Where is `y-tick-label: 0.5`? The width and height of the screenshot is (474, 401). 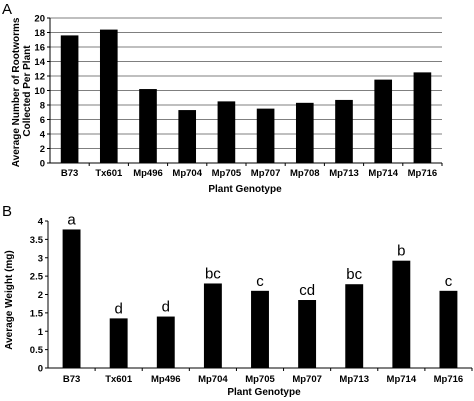 y-tick-label: 0.5 is located at coordinates (37, 350).